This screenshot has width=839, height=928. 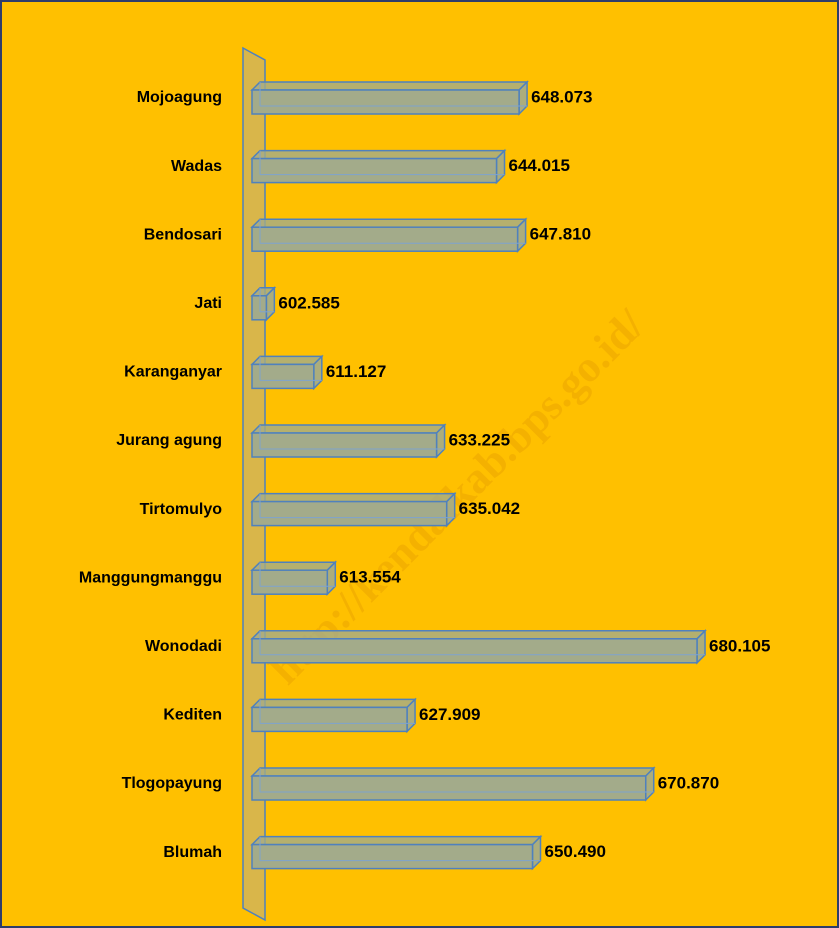 I want to click on value-label: 635.042, so click(x=489, y=508).